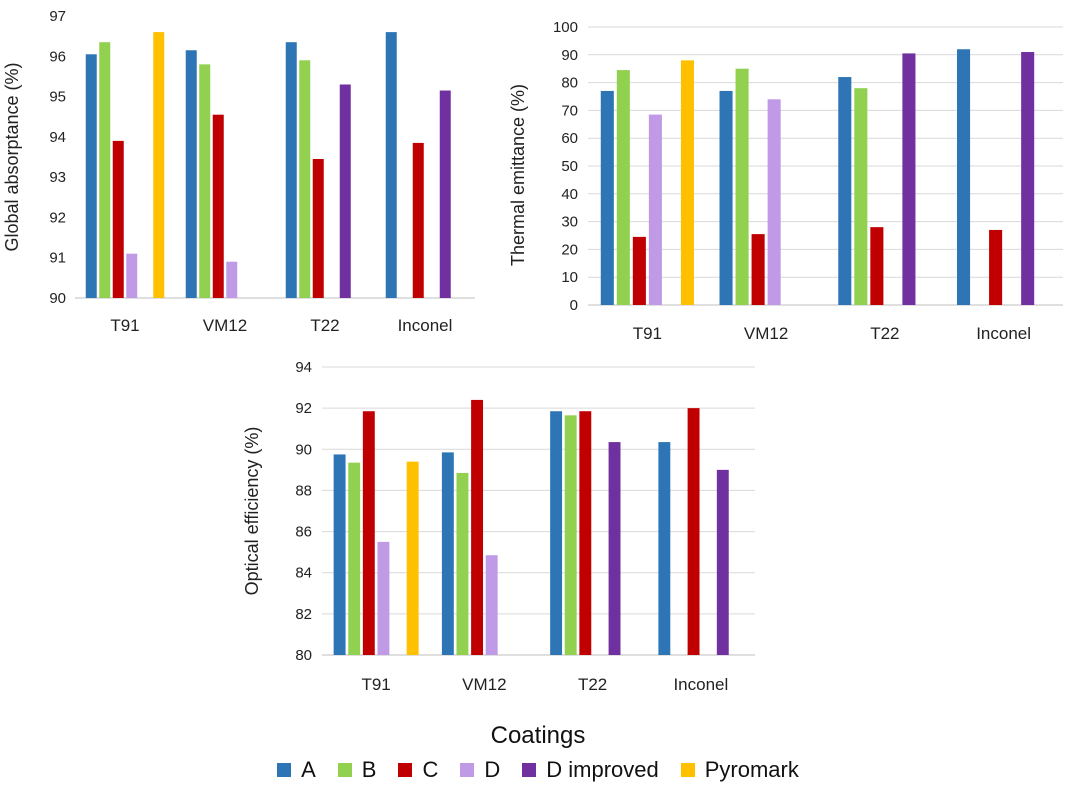  I want to click on y-axis-title: Thermal emittance (%), so click(518, 175).